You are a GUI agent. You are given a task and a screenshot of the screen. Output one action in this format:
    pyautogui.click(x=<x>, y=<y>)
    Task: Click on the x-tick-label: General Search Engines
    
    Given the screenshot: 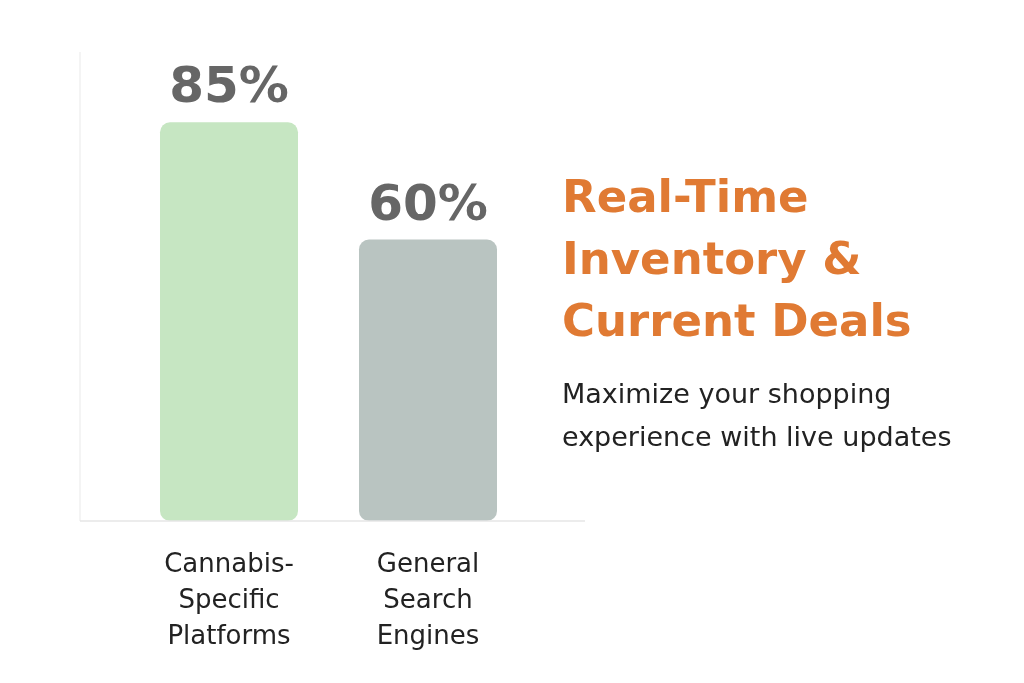 What is the action you would take?
    pyautogui.click(x=428, y=599)
    